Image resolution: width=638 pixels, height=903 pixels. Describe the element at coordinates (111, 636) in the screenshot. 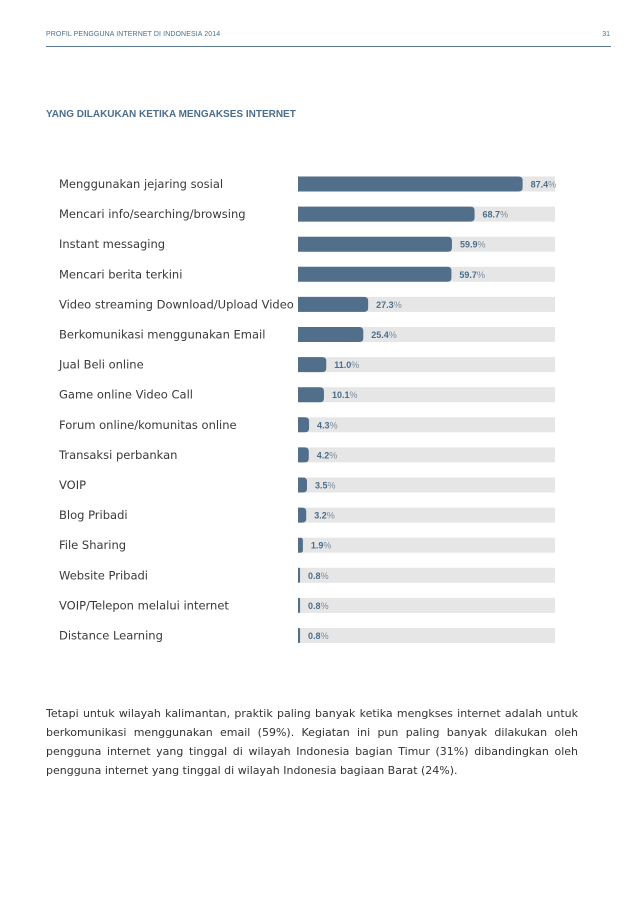

I see `category-label: Distance Learning` at that location.